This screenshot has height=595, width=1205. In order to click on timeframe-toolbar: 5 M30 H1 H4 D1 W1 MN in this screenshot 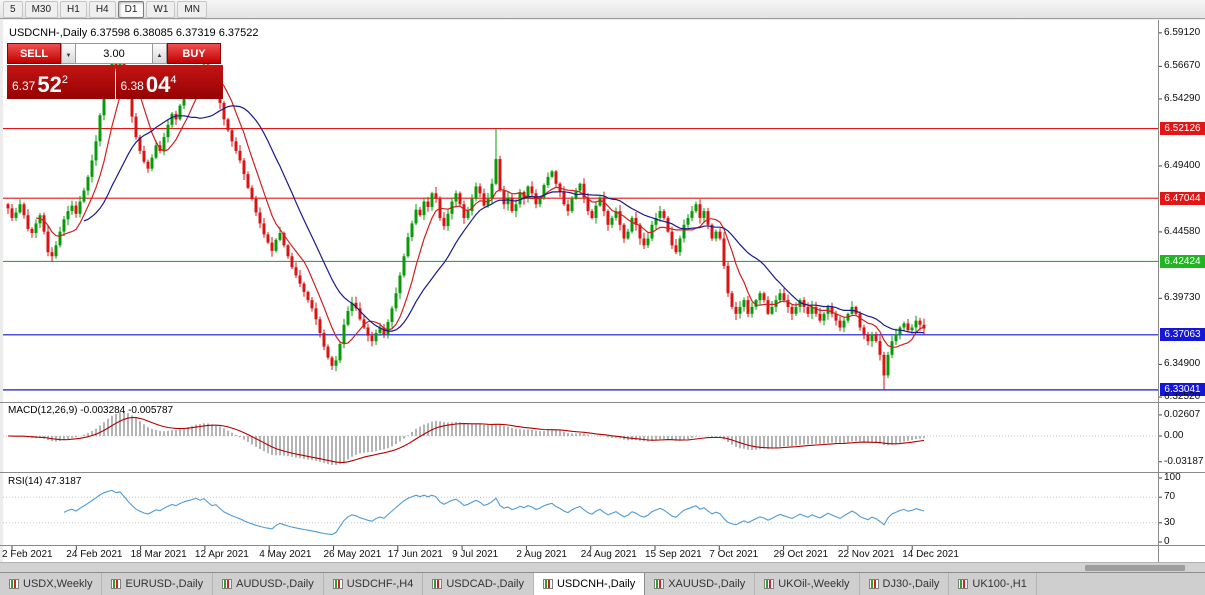, I will do `click(602, 9)`.